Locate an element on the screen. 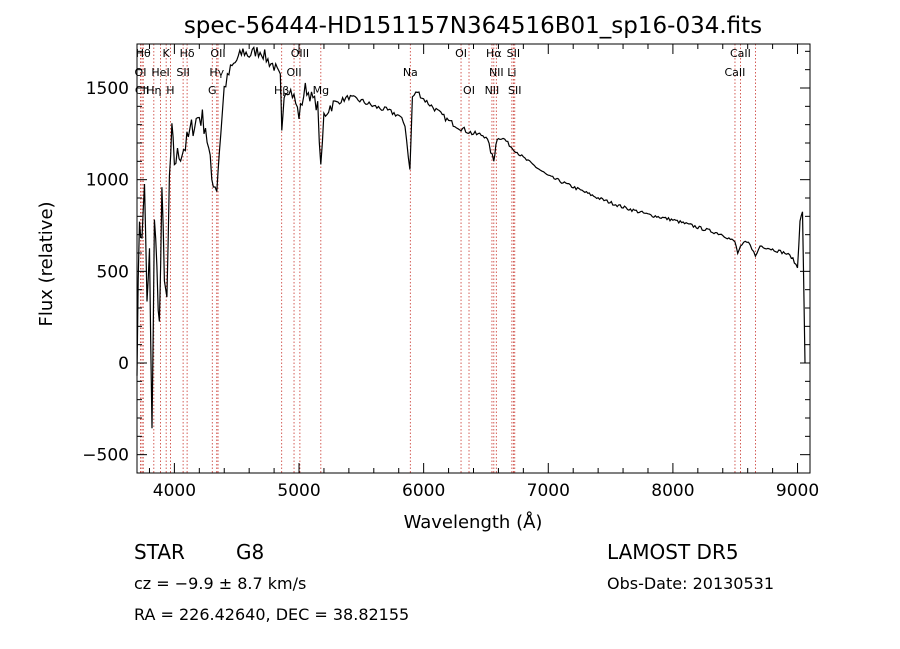 The height and width of the screenshot is (649, 900). y-tick-label: −500 is located at coordinates (105, 456).